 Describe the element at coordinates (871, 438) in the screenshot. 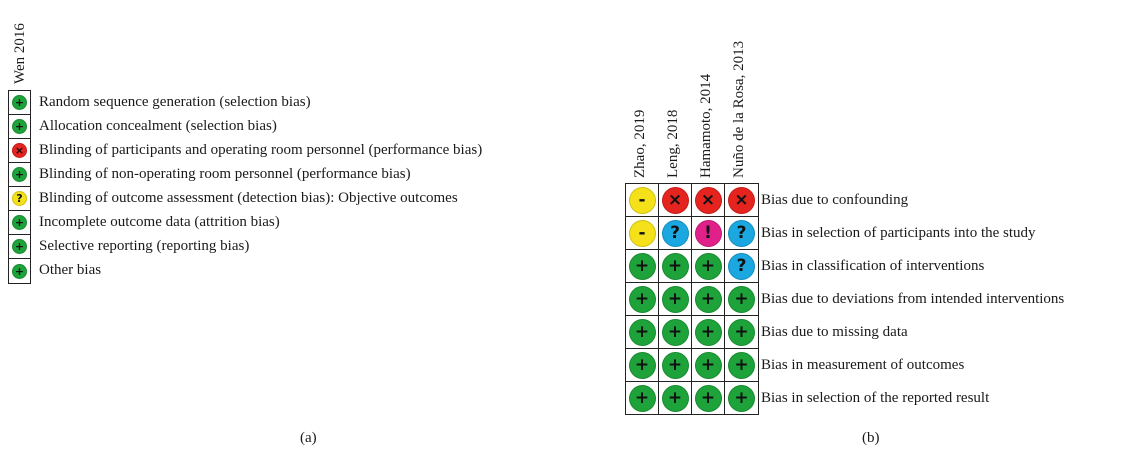

I see `panel-b-caption: (b)` at that location.